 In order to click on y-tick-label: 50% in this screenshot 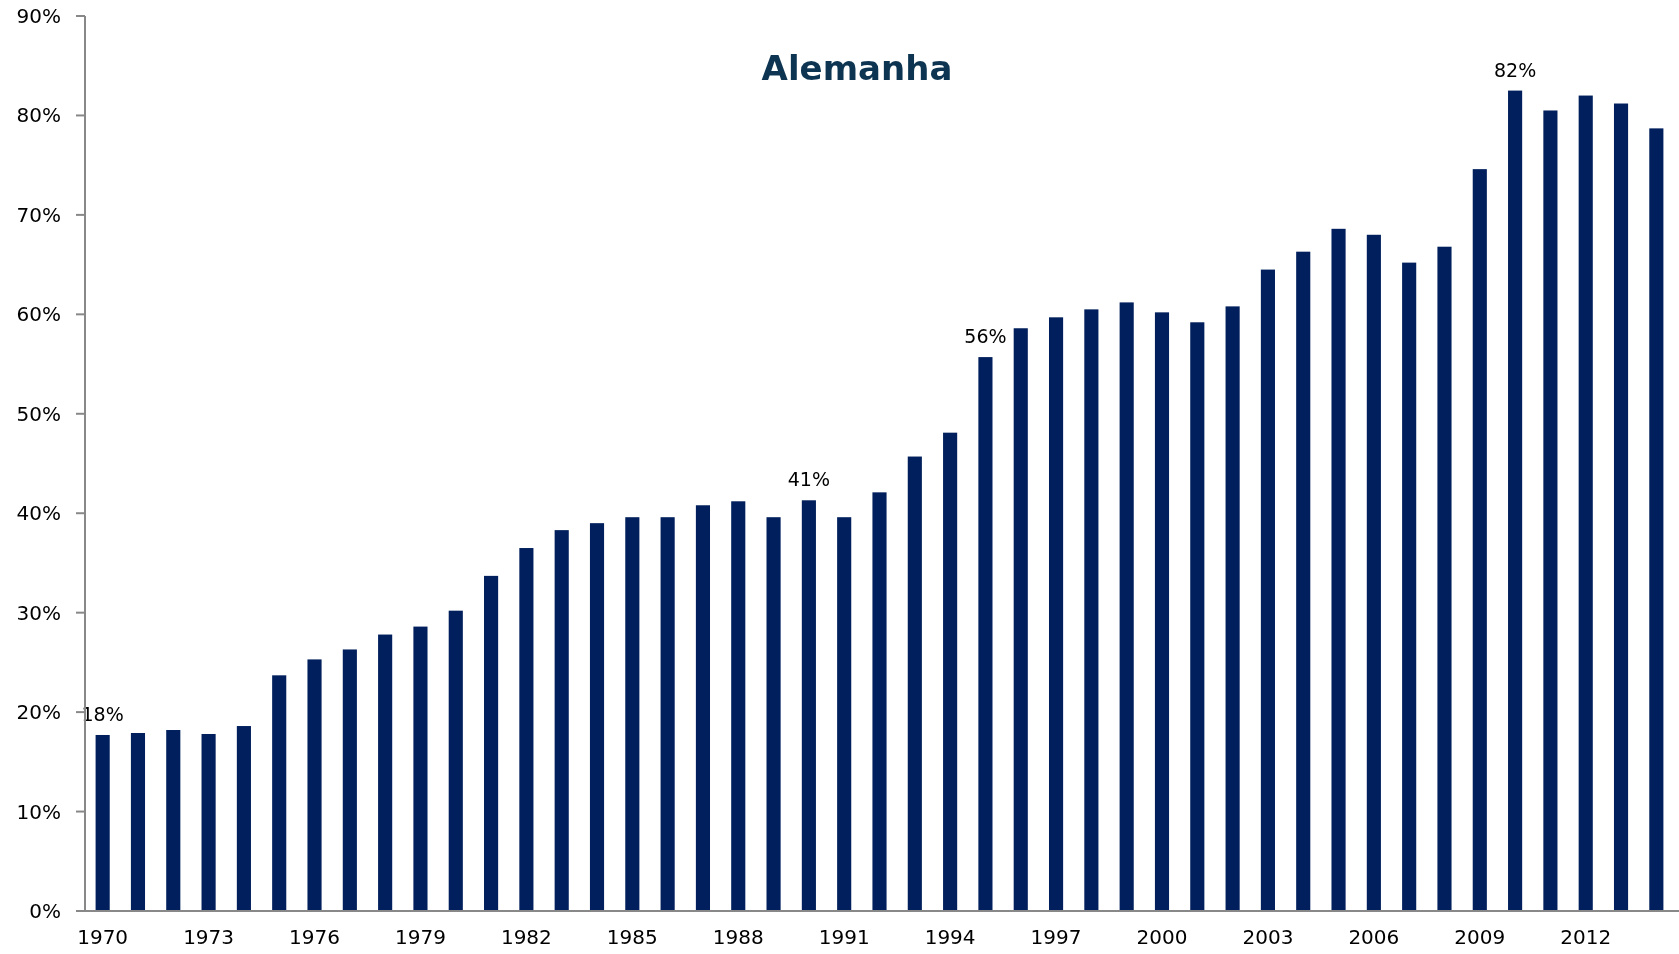, I will do `click(38, 413)`.